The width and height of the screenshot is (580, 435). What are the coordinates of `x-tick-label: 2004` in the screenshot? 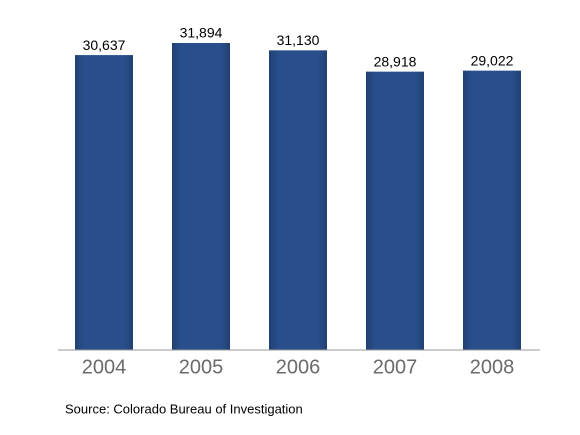 It's located at (104, 367).